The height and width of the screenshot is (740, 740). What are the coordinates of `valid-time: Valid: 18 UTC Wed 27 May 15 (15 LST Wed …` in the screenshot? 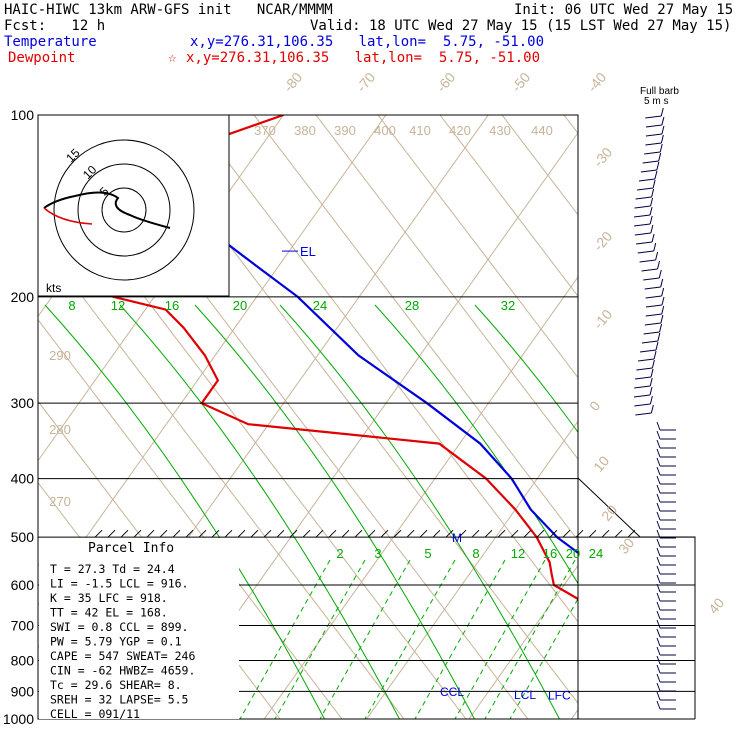 It's located at (521, 26).